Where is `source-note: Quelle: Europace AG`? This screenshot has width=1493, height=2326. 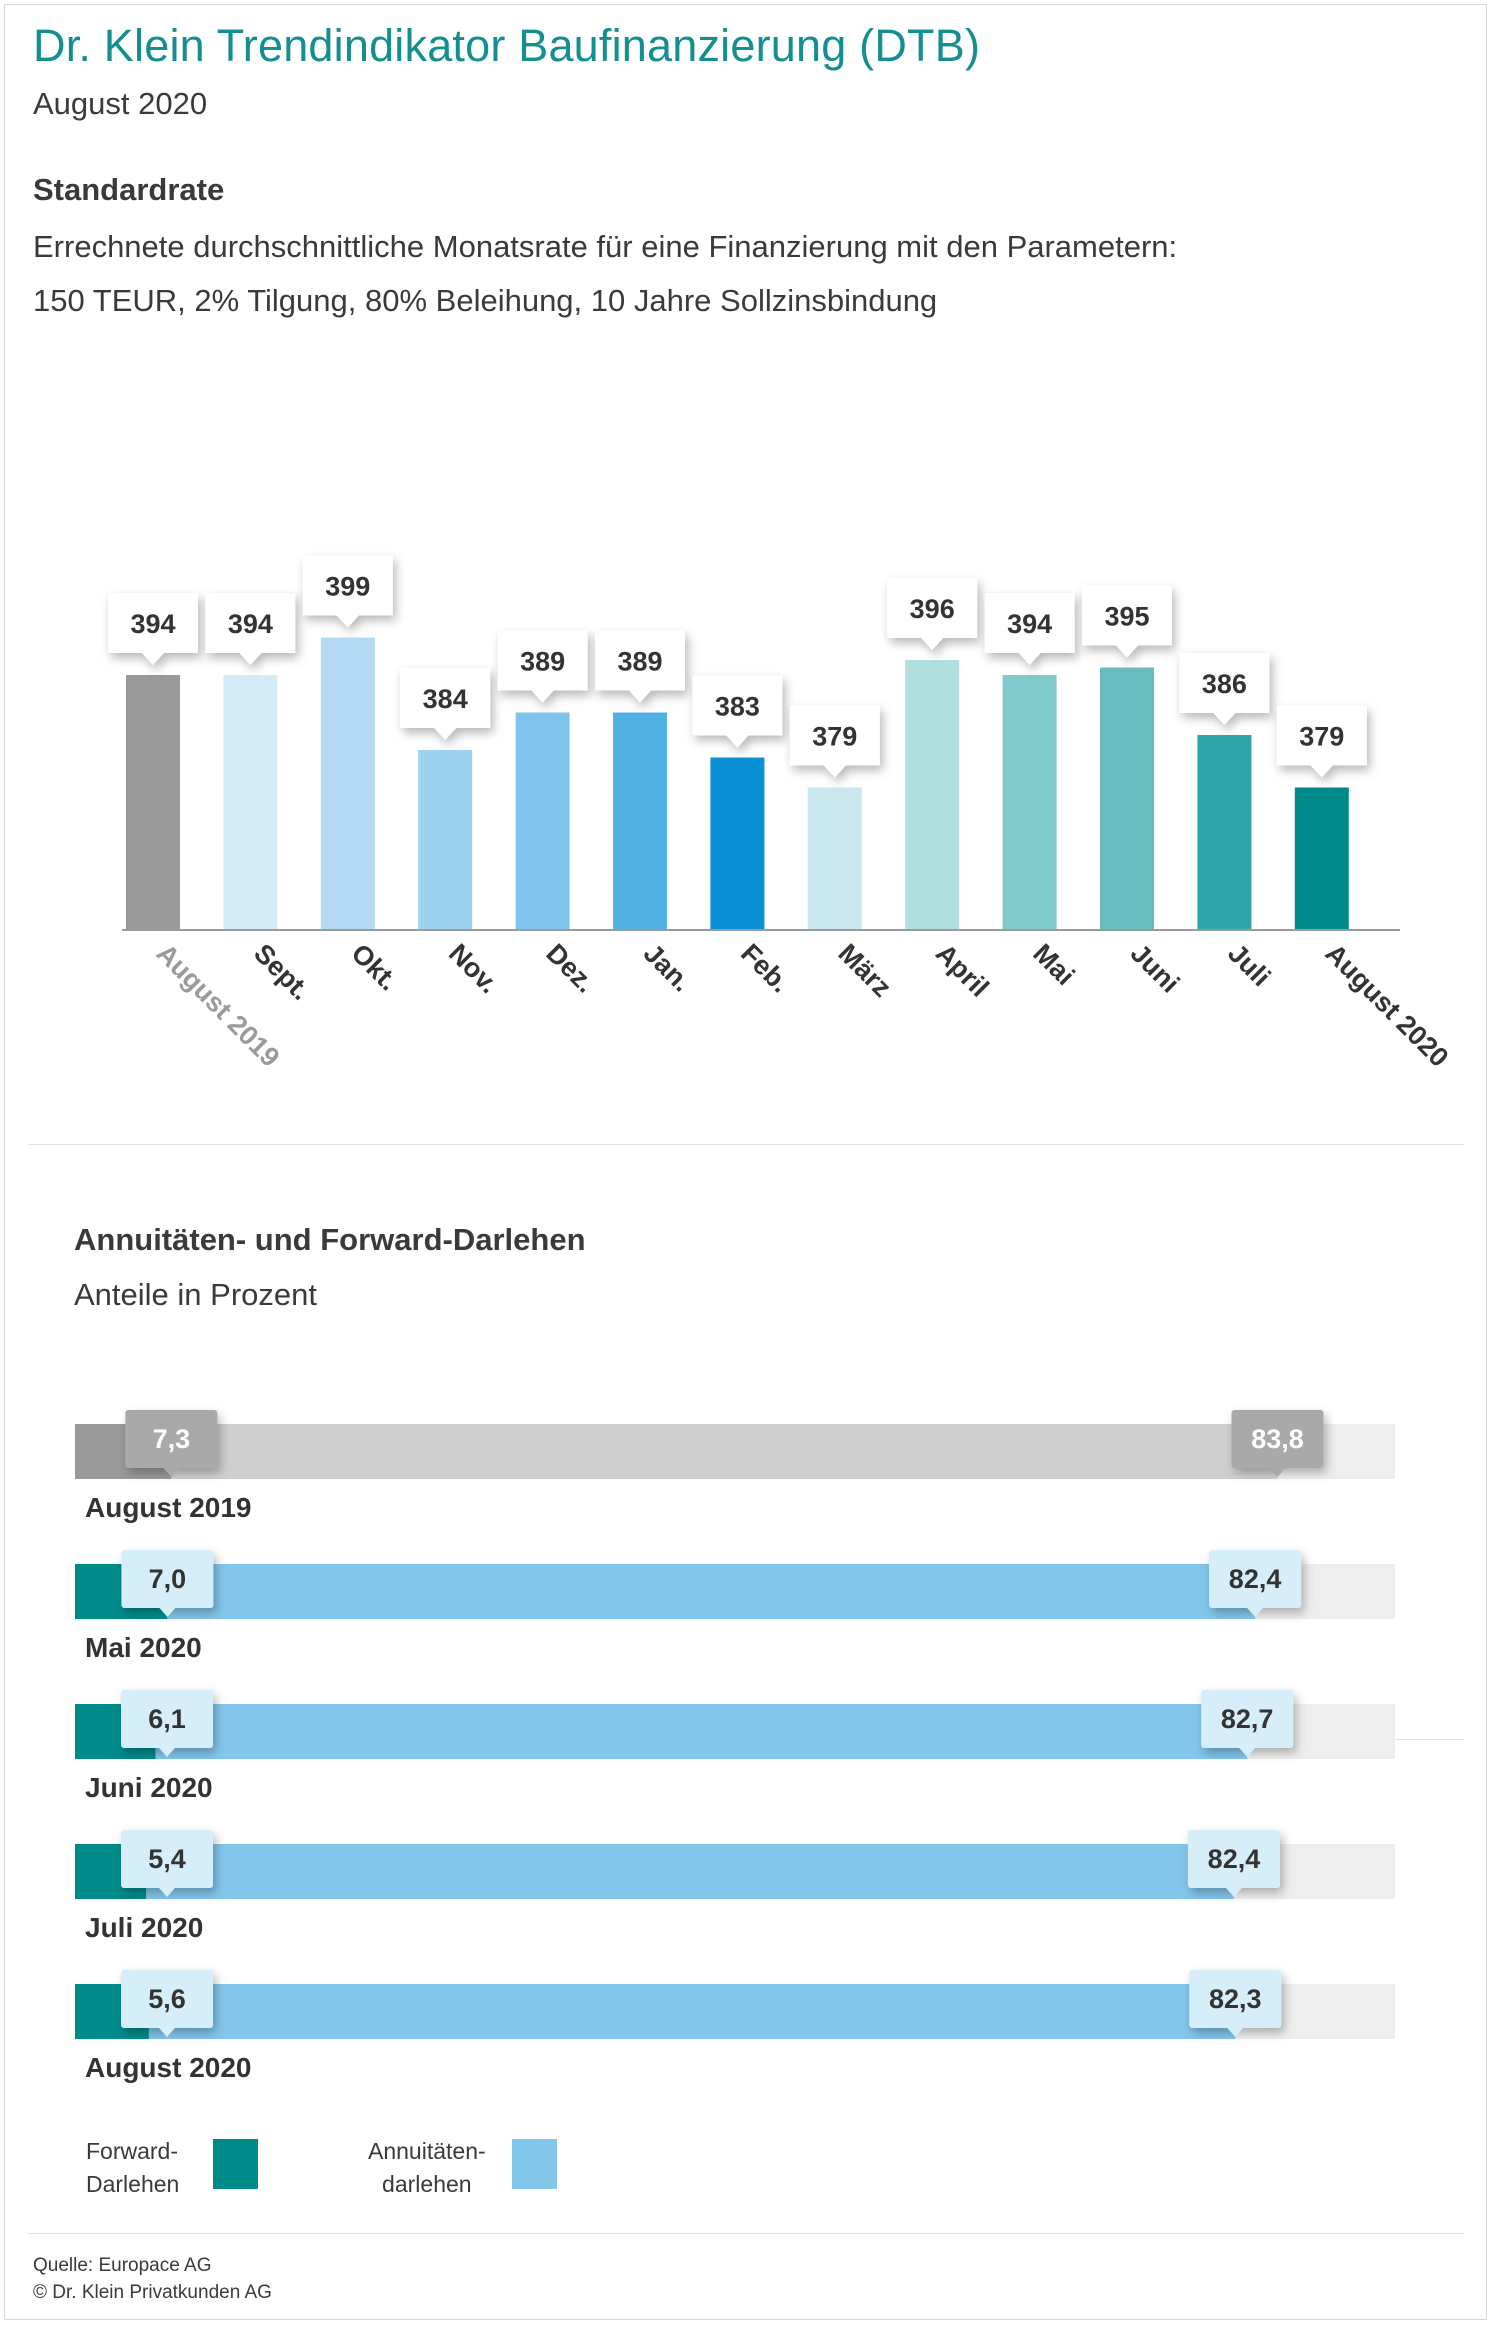
source-note: Quelle: Europace AG is located at coordinates (122, 2265).